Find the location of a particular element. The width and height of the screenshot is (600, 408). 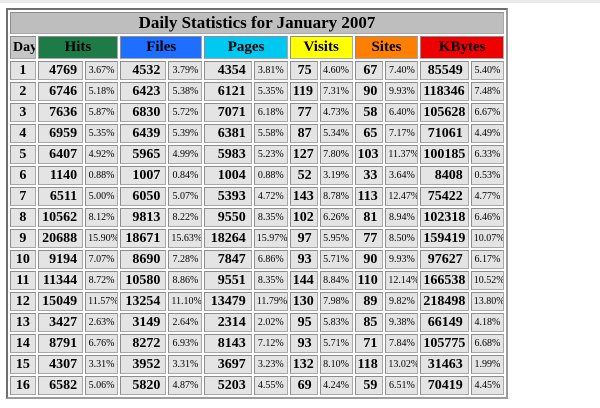

value-cell: 7847 is located at coordinates (228, 259).